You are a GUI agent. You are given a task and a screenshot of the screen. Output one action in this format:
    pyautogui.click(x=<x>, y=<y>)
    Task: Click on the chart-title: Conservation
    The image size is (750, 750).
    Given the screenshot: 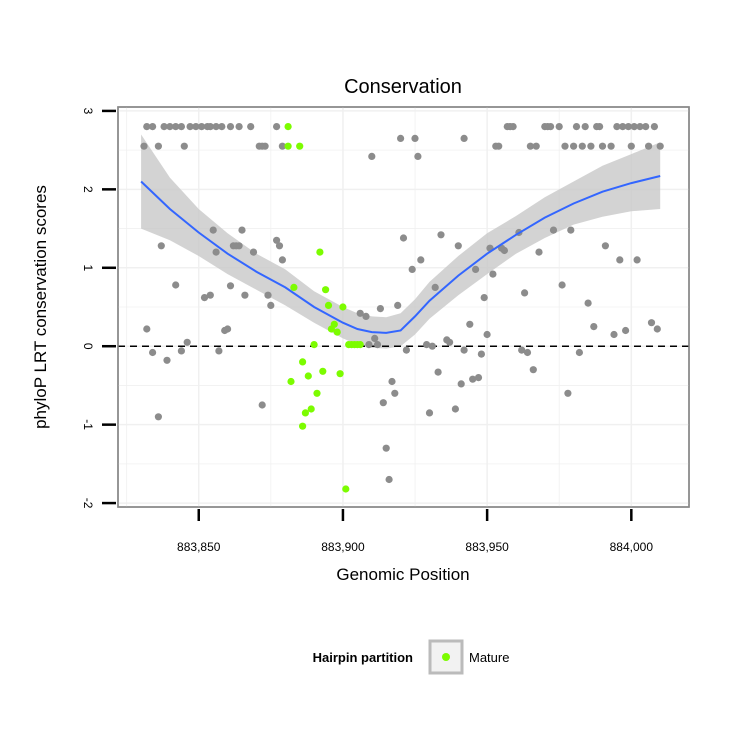 What is the action you would take?
    pyautogui.click(x=403, y=87)
    